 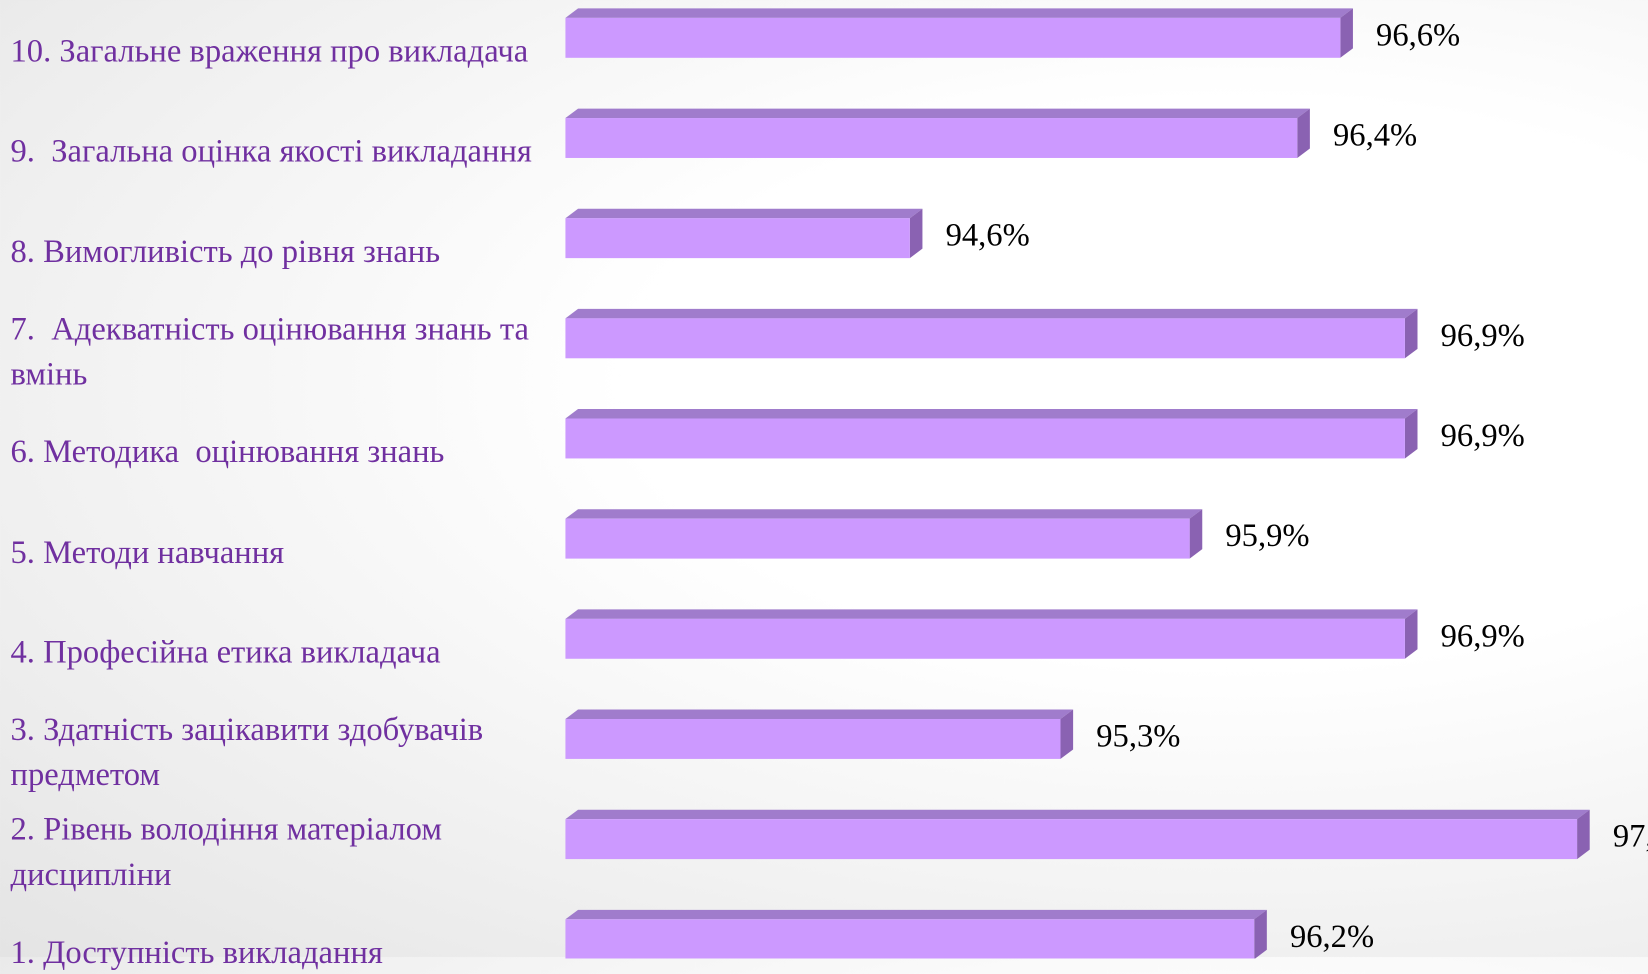 I want to click on value-label: 95,3%, so click(x=1138, y=736).